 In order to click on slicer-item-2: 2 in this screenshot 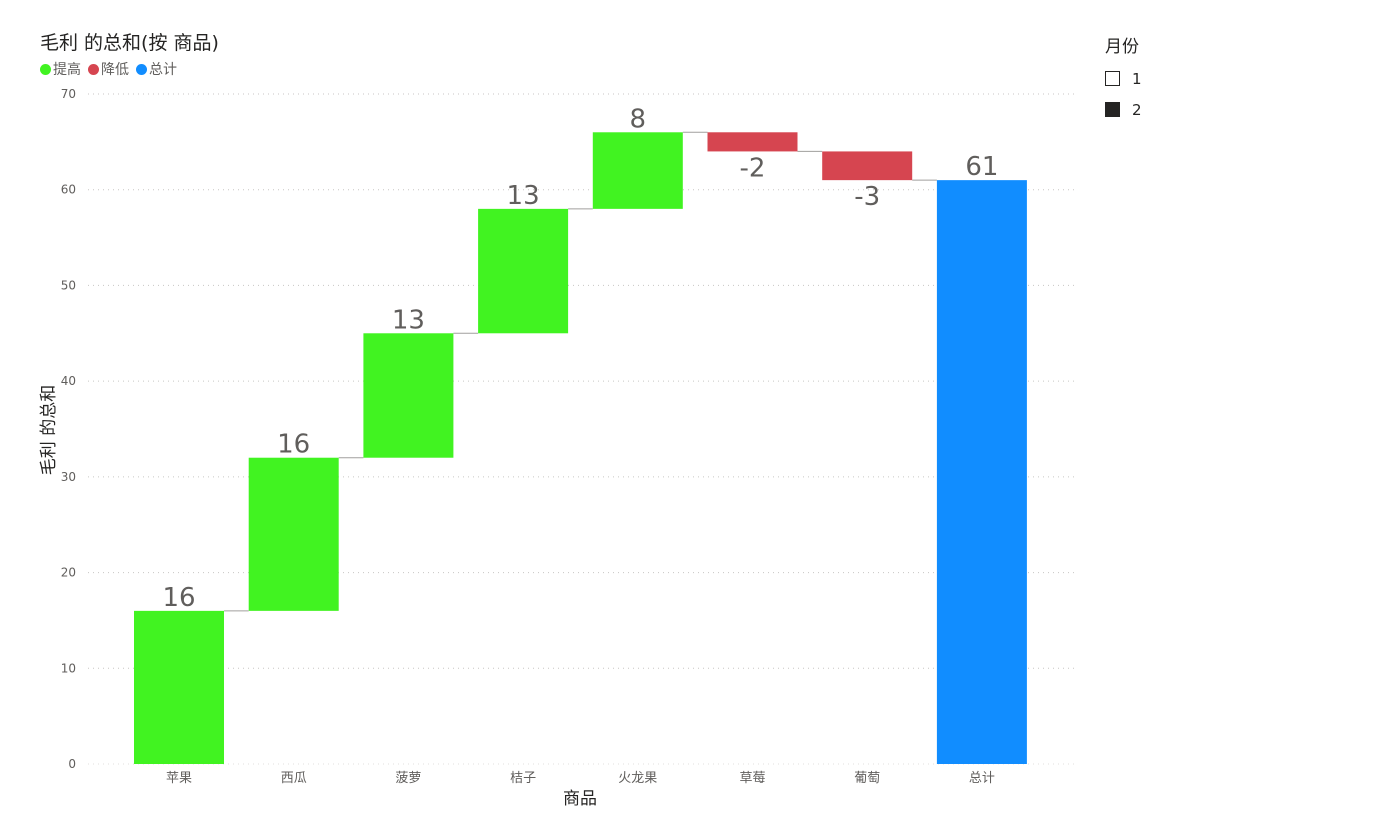, I will do `click(1123, 109)`.